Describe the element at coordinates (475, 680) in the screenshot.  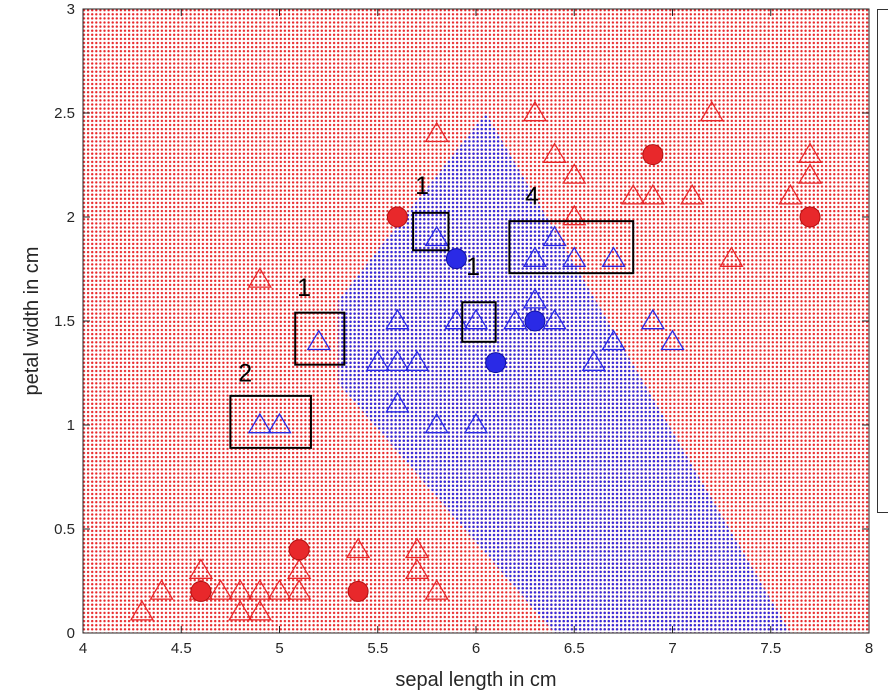
I see `x-axis-label: sepal length in cm` at that location.